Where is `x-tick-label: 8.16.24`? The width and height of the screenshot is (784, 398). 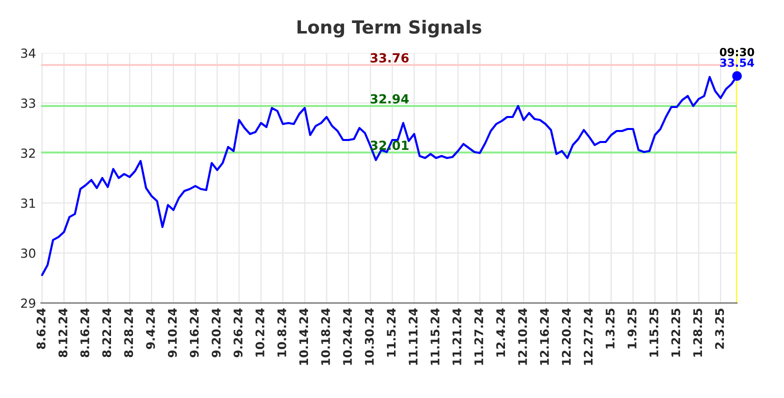
x-tick-label: 8.16.24 is located at coordinates (85, 333).